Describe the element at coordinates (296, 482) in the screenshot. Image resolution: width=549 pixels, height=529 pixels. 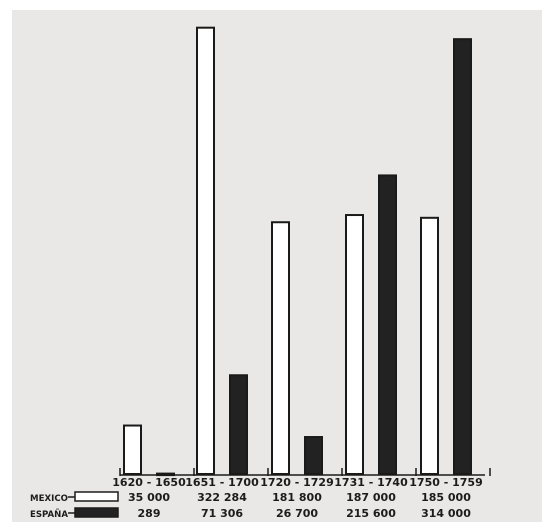
I see `category-label-1720-1729: 1720 - 1729` at that location.